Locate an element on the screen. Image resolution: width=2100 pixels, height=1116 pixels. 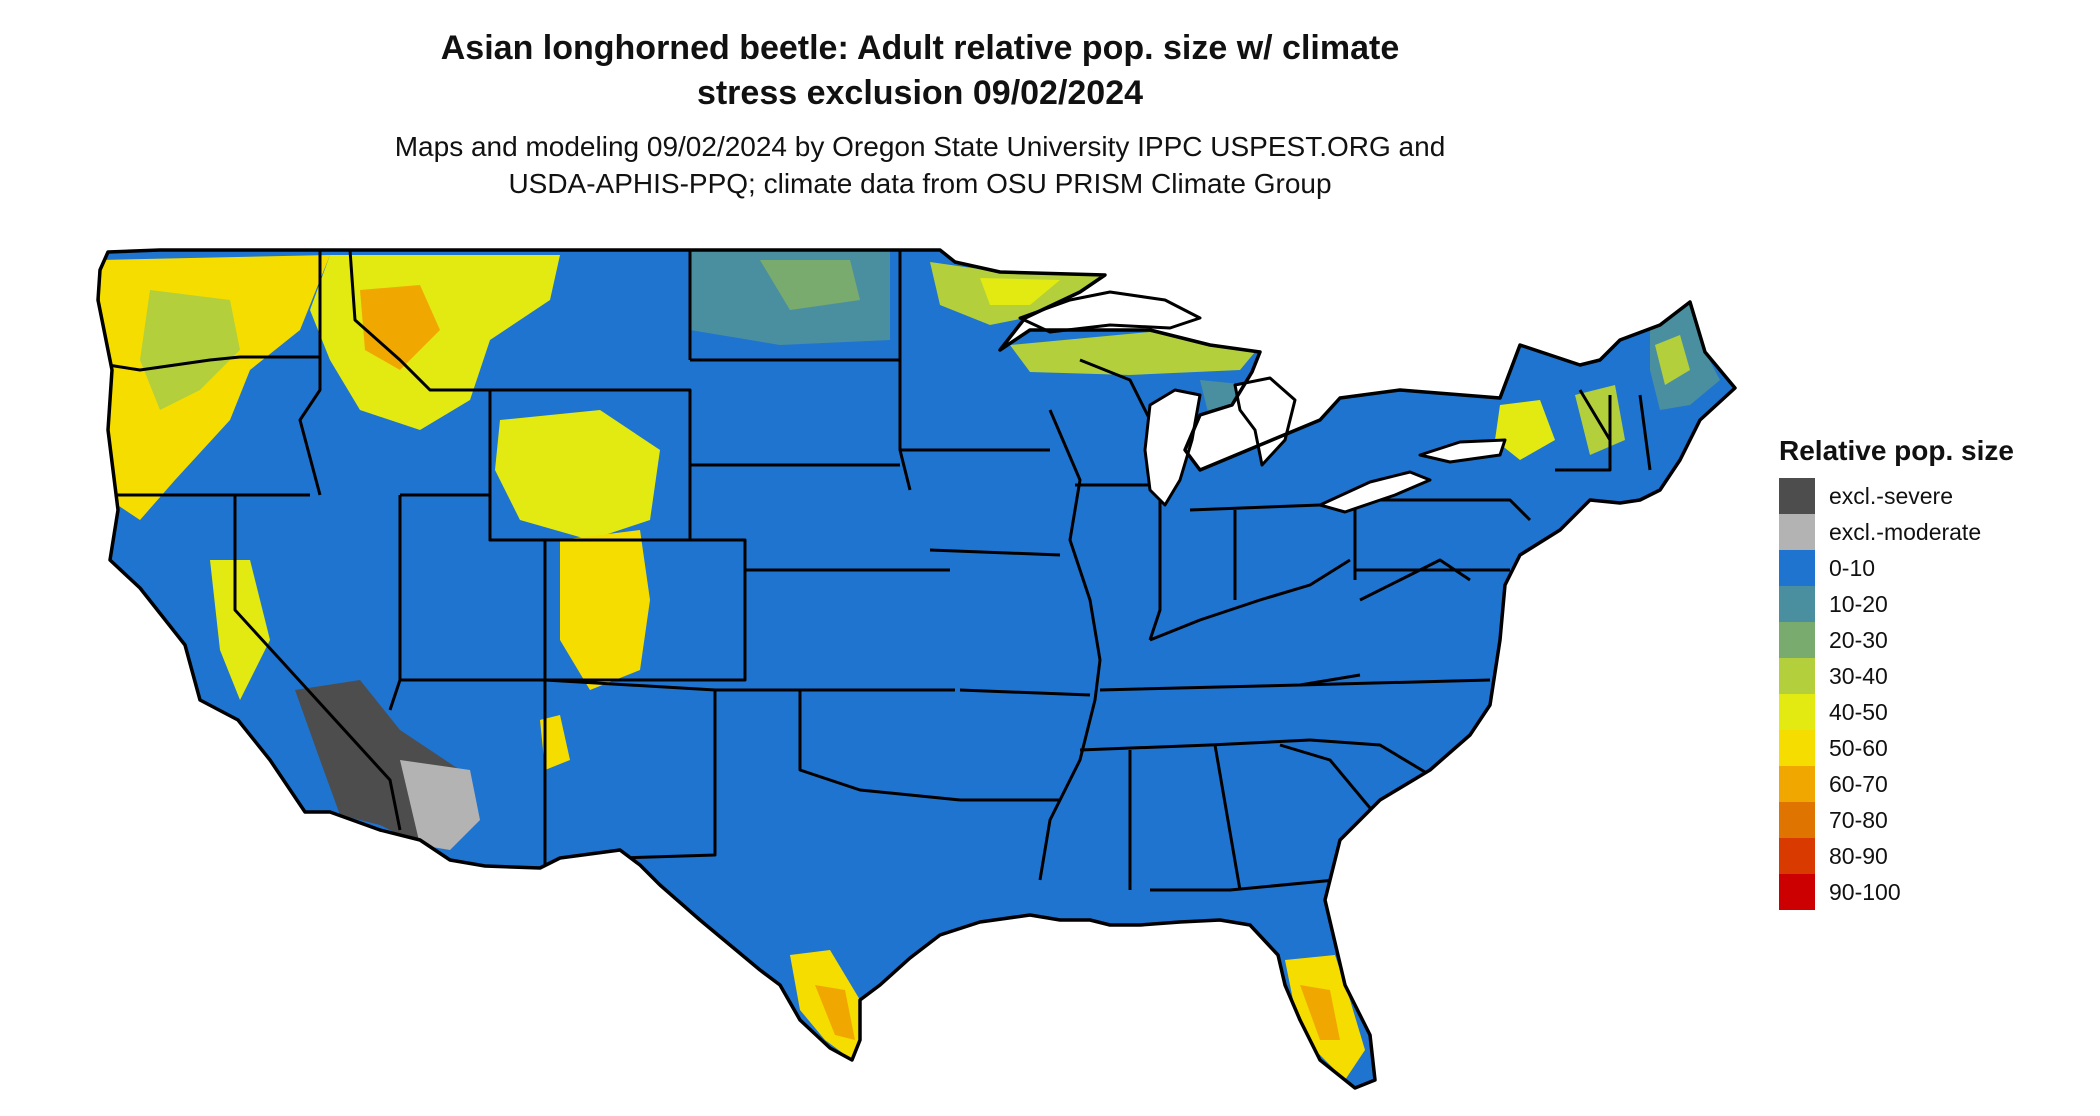
legend-item: 40-50 is located at coordinates (1896, 712).